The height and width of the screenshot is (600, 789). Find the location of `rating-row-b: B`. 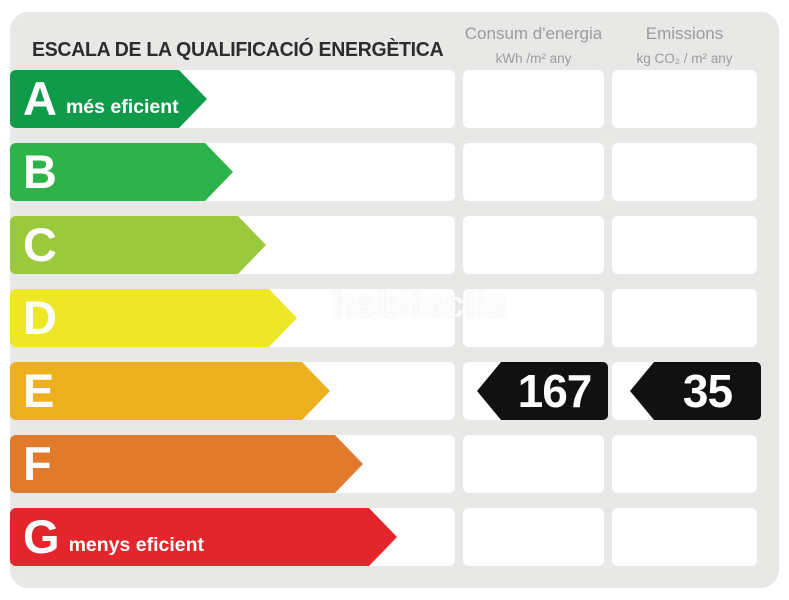

rating-row-b: B is located at coordinates (394, 172).